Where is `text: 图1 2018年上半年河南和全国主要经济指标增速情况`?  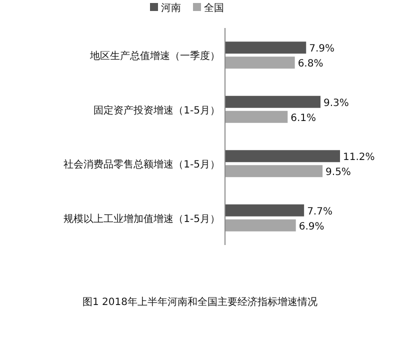 text: 图1 2018年上半年河南和全国主要经济指标增速情况 is located at coordinates (200, 302).